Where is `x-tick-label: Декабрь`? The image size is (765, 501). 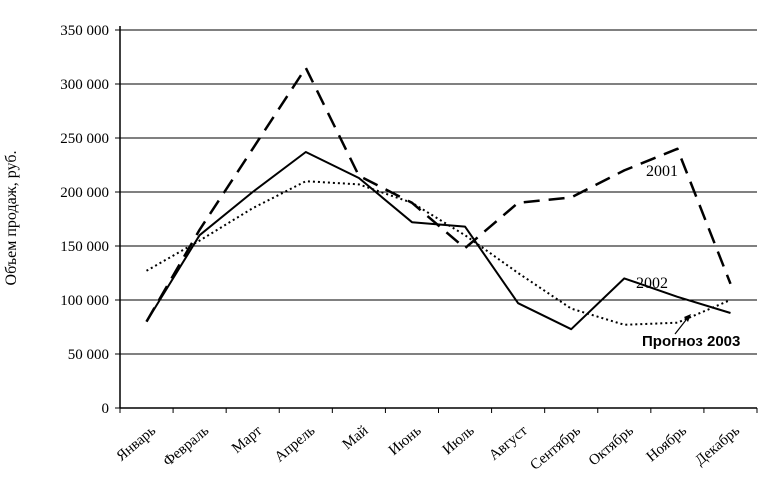 x-tick-label: Декабрь is located at coordinates (717, 446).